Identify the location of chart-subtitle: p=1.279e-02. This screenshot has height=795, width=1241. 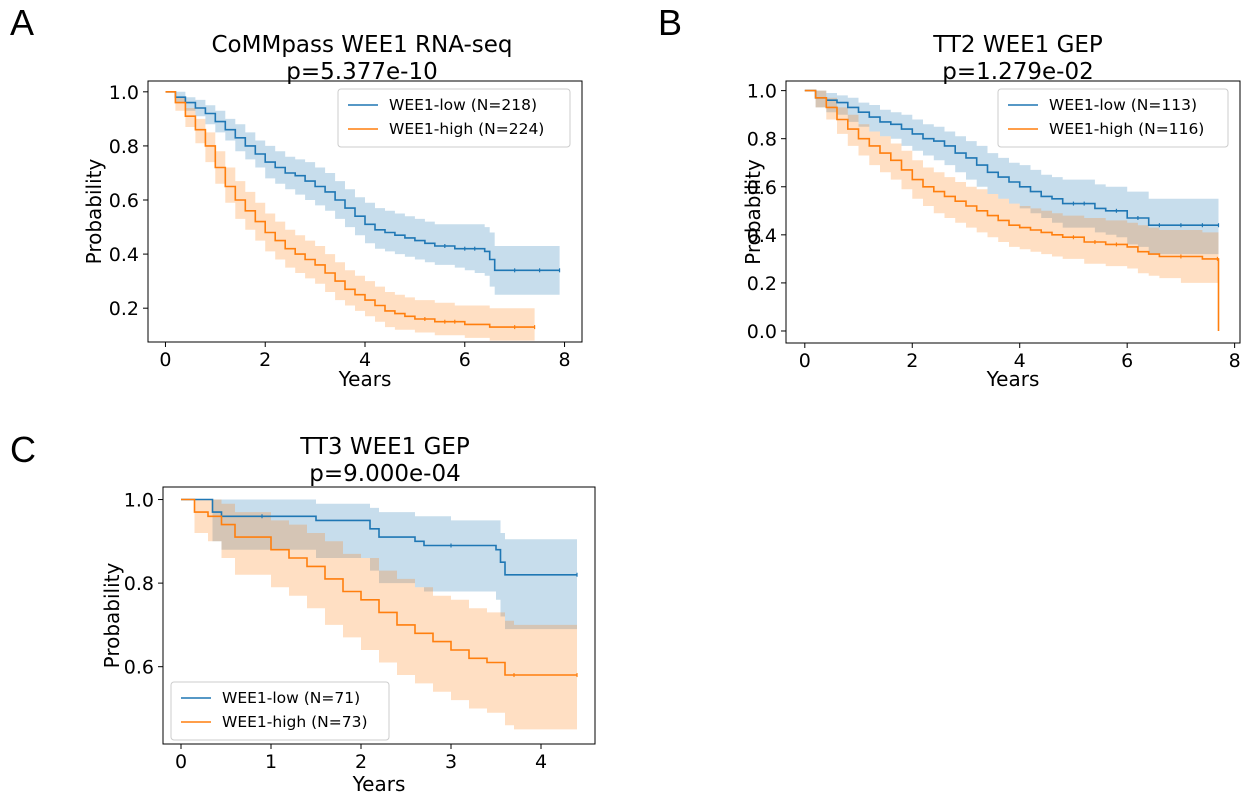
(1017, 72).